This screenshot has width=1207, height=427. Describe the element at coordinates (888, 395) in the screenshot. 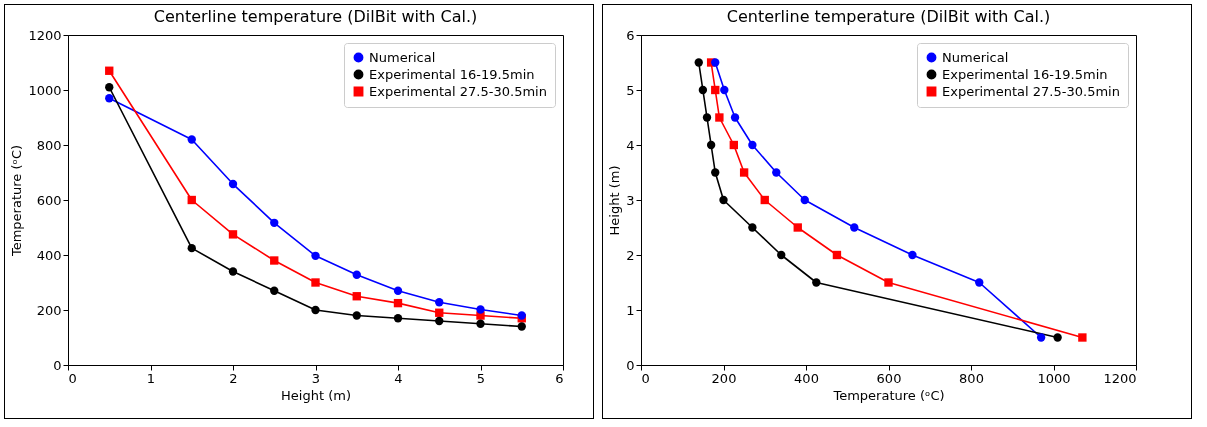

I see `x-axis-title: Temperature (ᵒC)` at that location.